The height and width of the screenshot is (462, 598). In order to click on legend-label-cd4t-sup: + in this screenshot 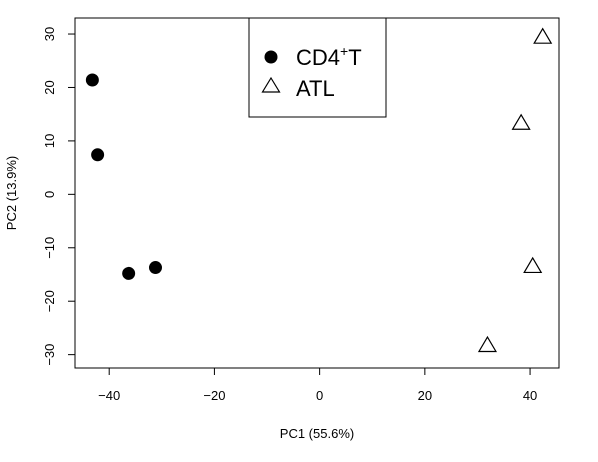, I will do `click(344, 51)`.